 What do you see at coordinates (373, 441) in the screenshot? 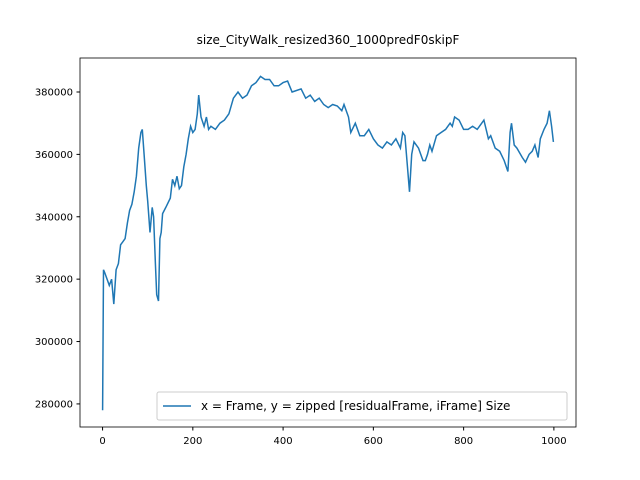
I see `x-tick-label: 600` at bounding box center [373, 441].